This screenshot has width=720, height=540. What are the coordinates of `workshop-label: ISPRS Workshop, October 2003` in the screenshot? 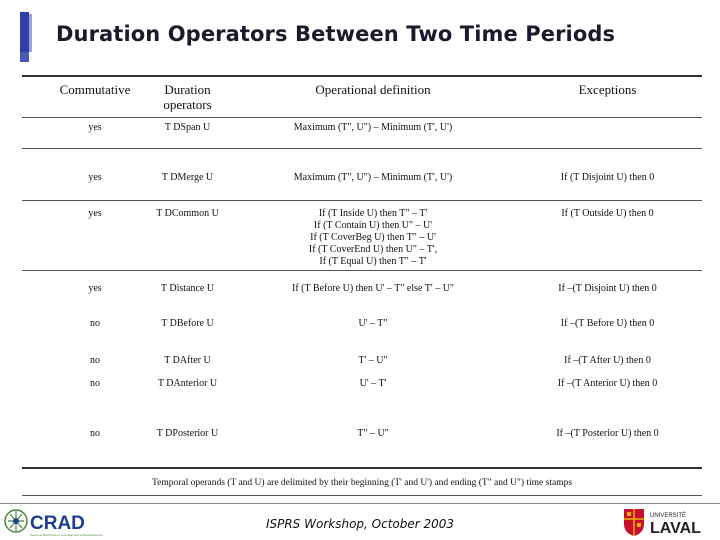 It's located at (360, 524).